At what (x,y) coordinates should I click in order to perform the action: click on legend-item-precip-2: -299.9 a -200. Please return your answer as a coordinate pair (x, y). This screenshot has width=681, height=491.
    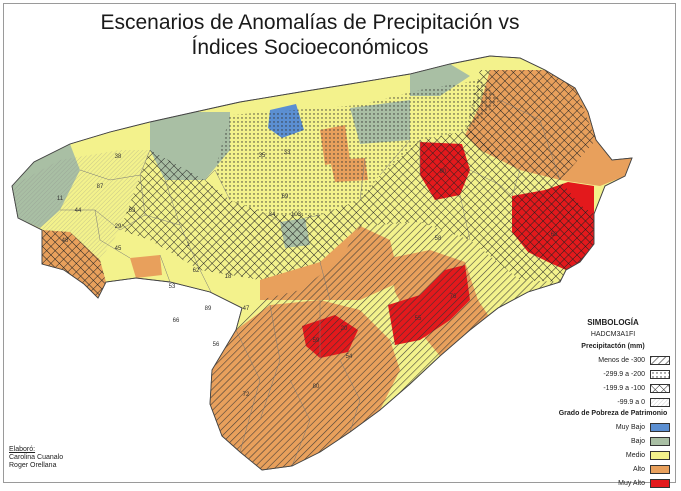
    Looking at the image, I should click on (613, 374).